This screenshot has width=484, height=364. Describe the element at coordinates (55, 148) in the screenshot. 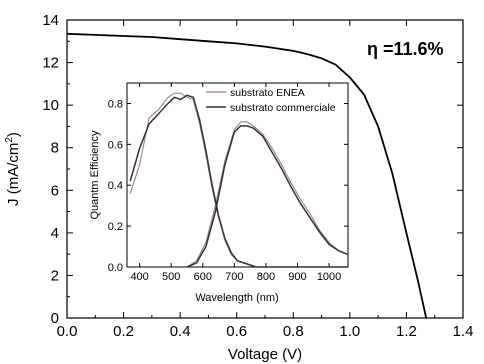

I see `main-y-tick-label: 8` at that location.